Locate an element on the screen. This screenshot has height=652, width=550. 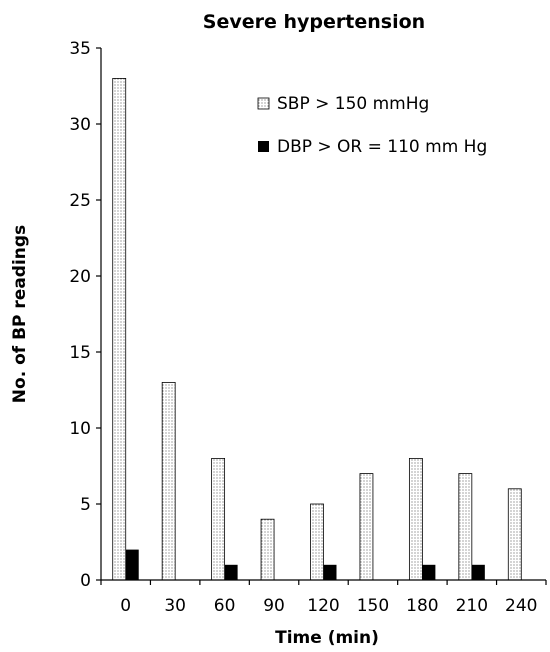
y-tick-label: 5 is located at coordinates (85, 505).